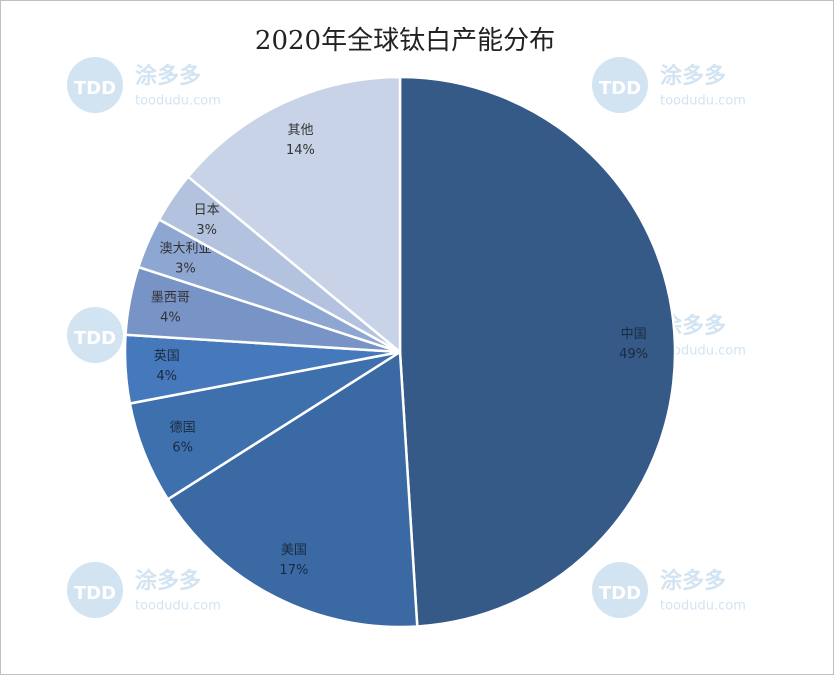 Image resolution: width=834 pixels, height=675 pixels. Describe the element at coordinates (183, 428) in the screenshot. I see `slice-label: 德国` at that location.